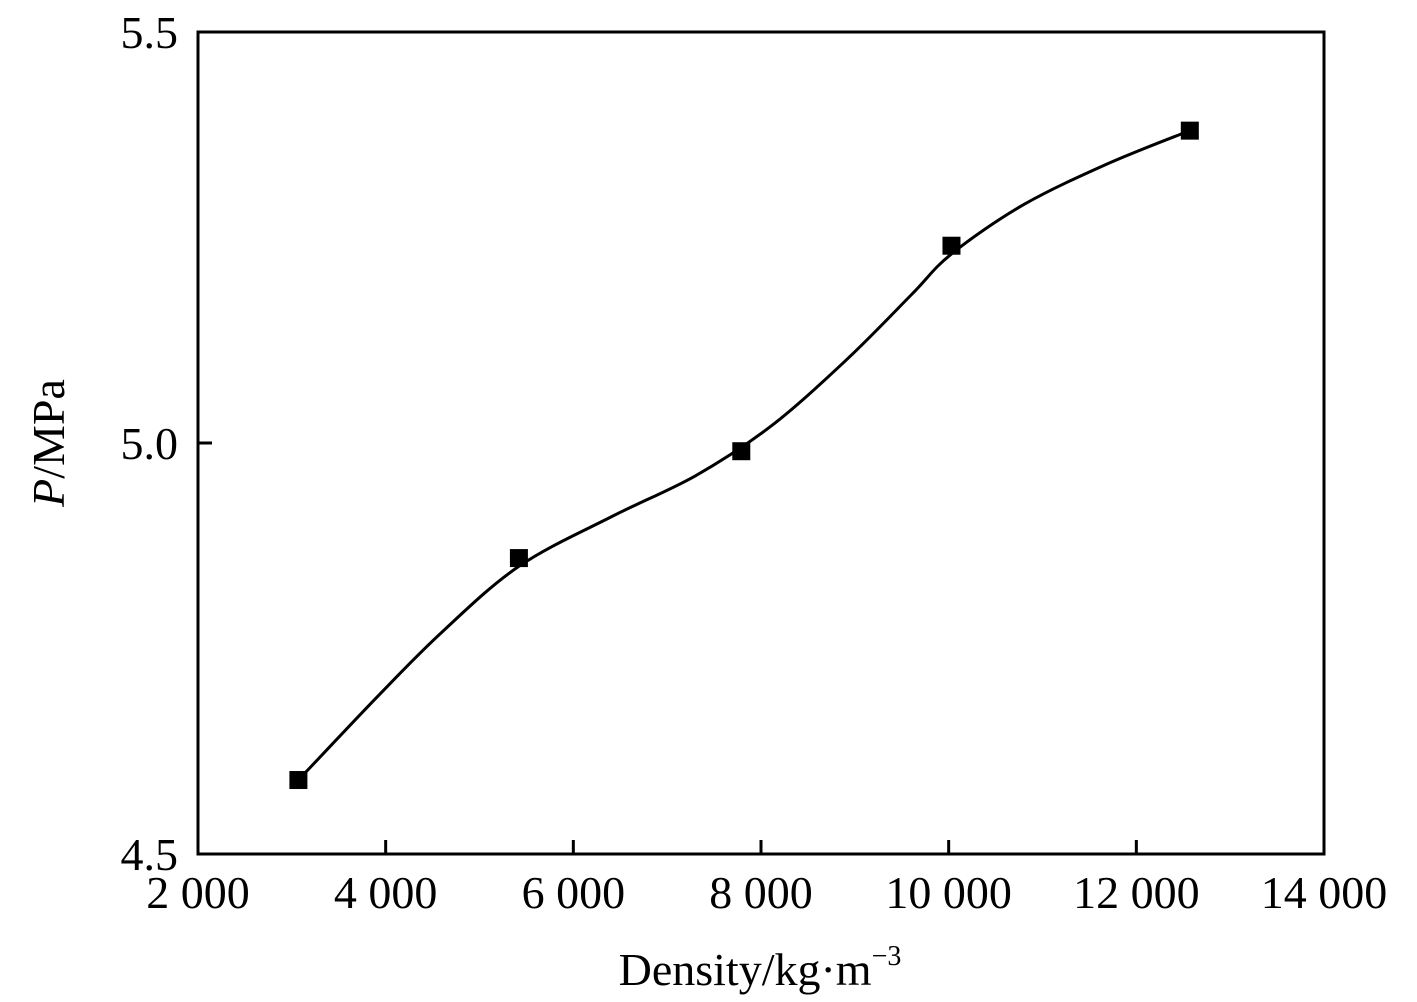 This screenshot has height=1002, width=1417. I want to click on x-axis-ticks, so click(761, 847).